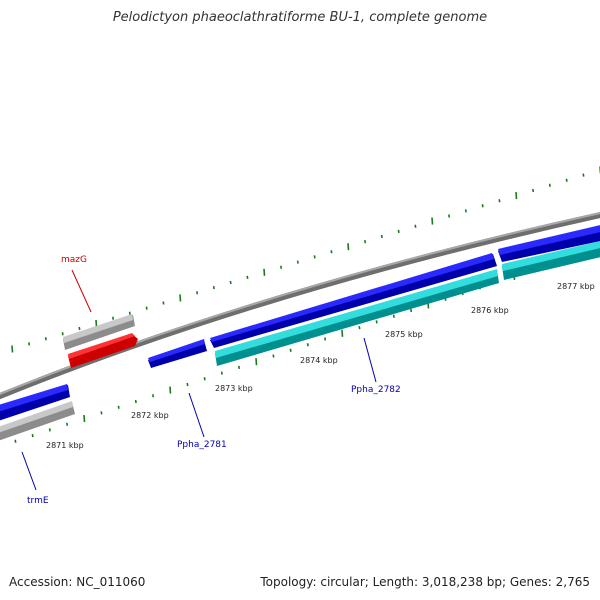 Image resolution: width=600 pixels, height=600 pixels. I want to click on gene-label-mazG: mazG, so click(74, 260).